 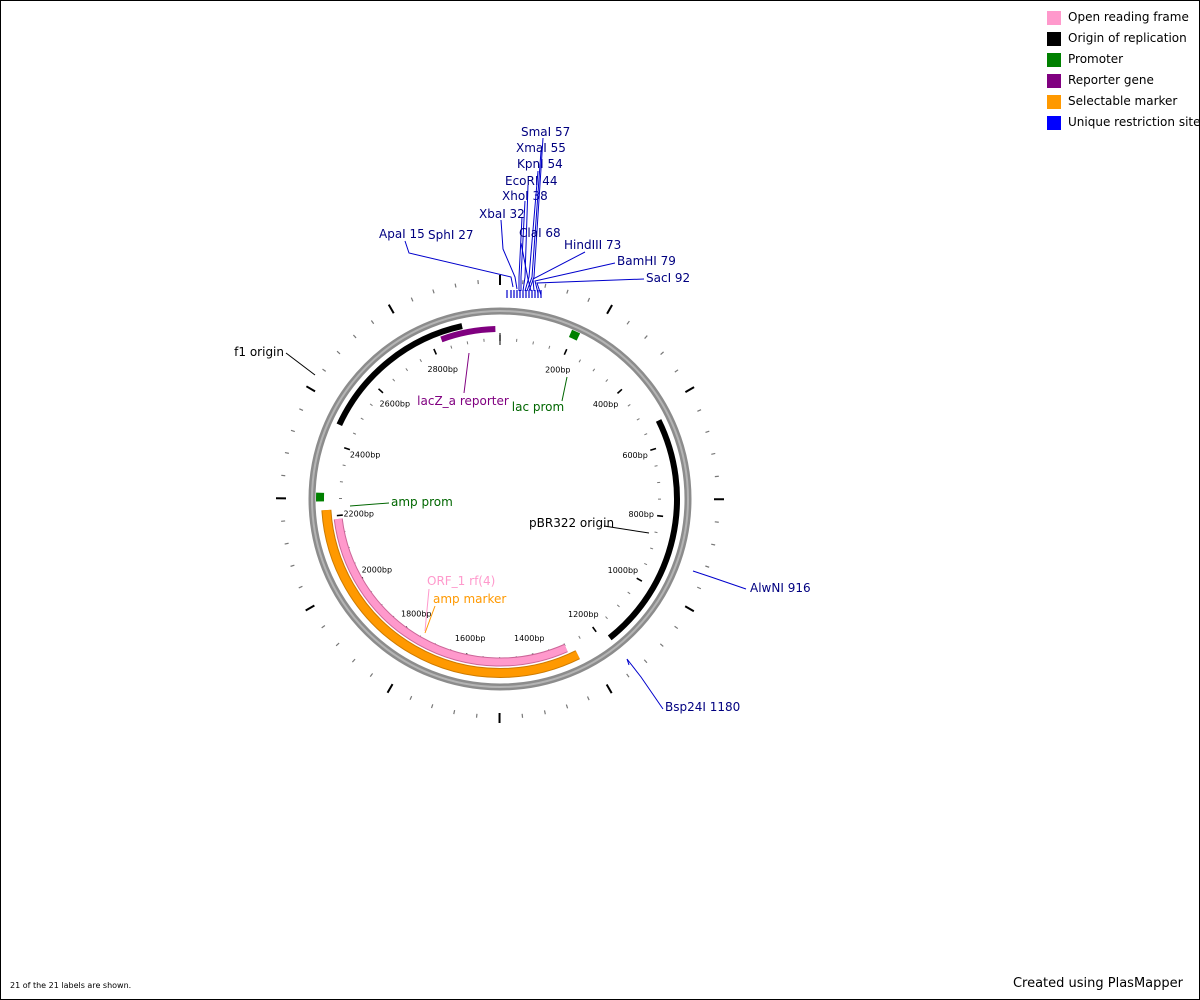 I want to click on credit-text: Created using PlasMapper, so click(x=1097, y=983).